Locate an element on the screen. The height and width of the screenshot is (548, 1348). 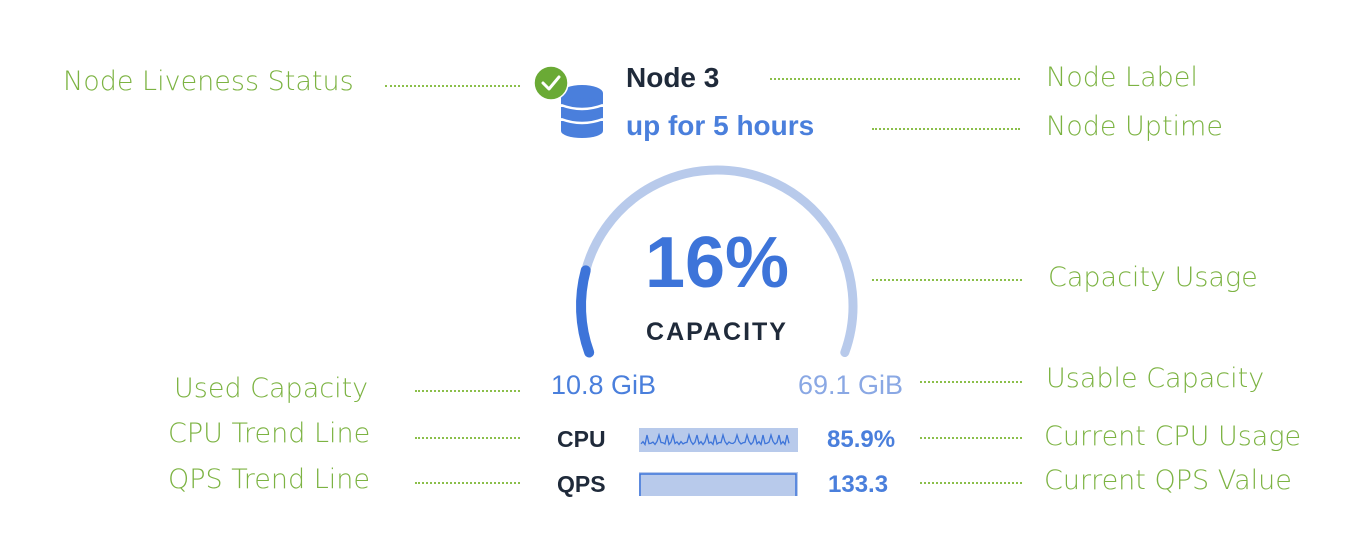
node-uptime: up for 5 hours is located at coordinates (720, 125).